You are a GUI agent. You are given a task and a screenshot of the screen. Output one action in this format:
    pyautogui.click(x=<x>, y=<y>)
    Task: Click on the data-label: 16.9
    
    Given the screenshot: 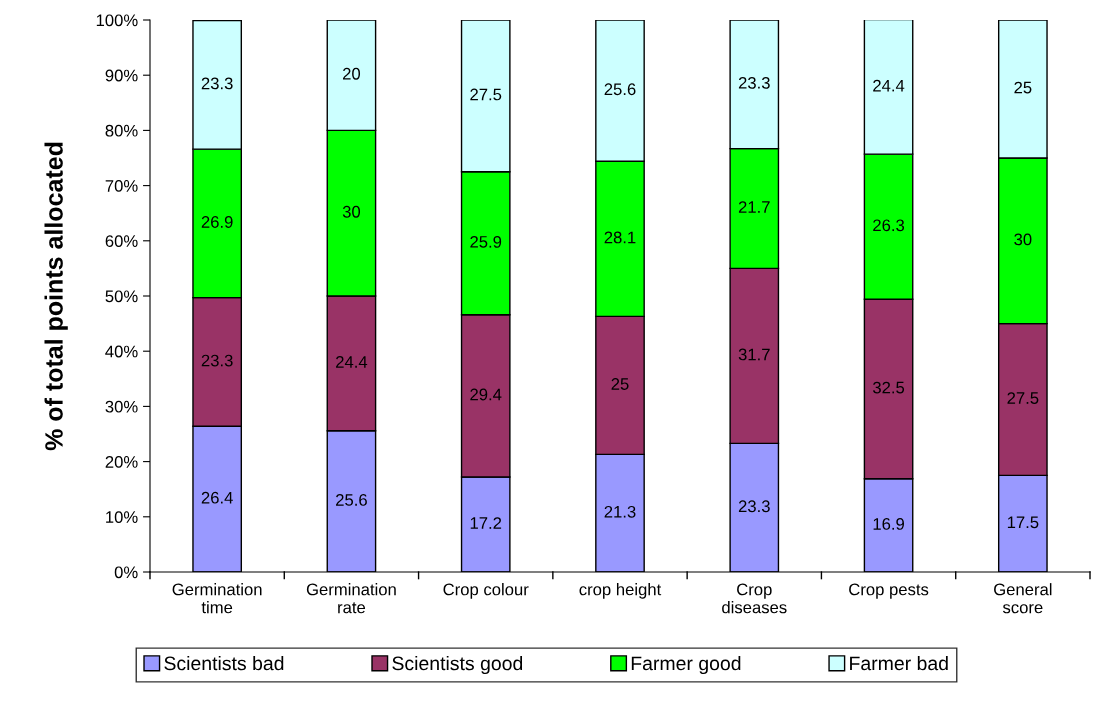 What is the action you would take?
    pyautogui.click(x=888, y=524)
    